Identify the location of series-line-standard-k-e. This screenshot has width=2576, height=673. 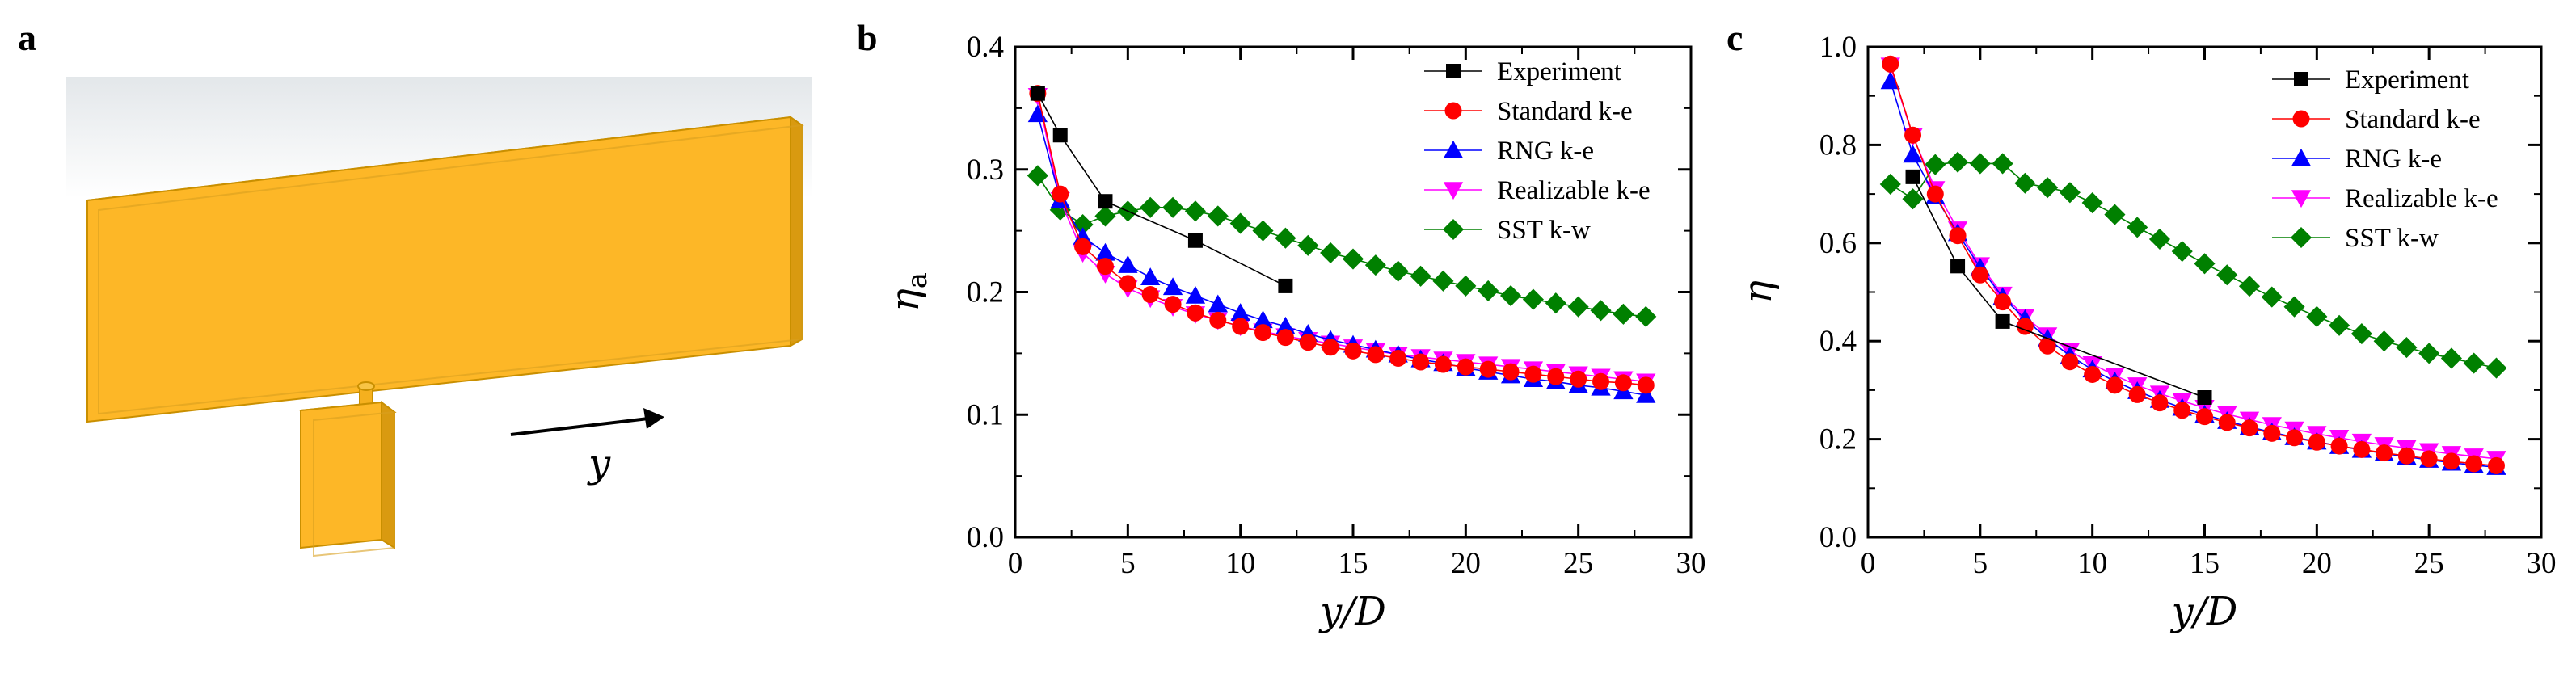
(2193, 265).